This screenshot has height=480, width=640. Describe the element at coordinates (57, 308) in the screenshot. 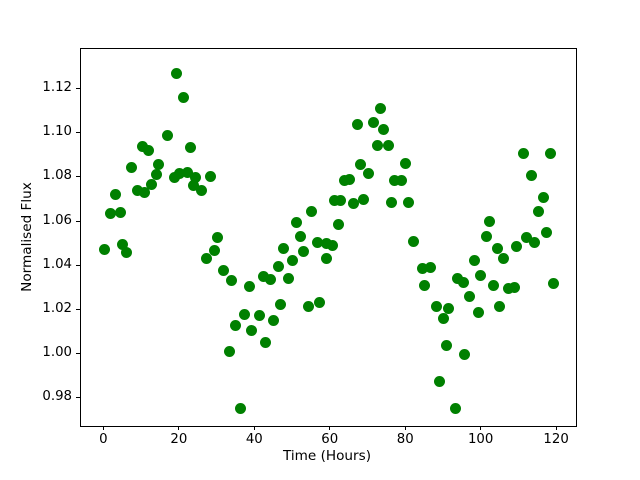

I see `y-tick-label: 1.02` at that location.